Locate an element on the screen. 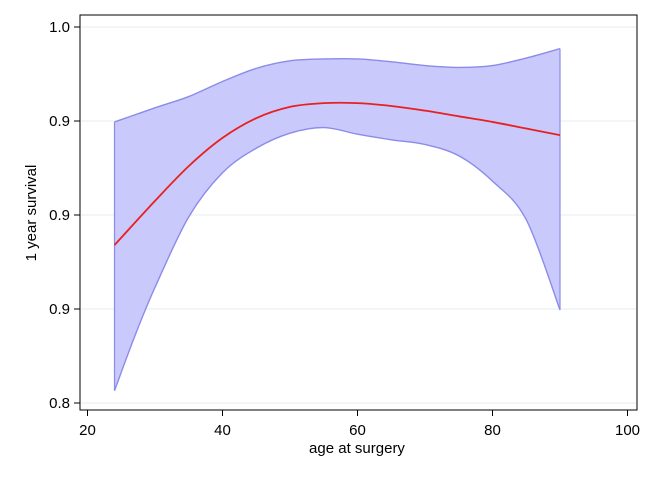 Image resolution: width=655 pixels, height=477 pixels. x-tick-label: 20 is located at coordinates (87, 430).